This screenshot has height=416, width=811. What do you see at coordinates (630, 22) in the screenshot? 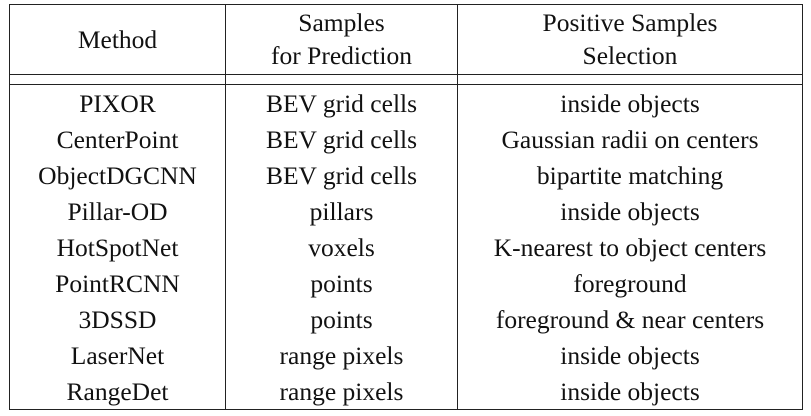
I see `header-positive-line1: Positive Samples` at bounding box center [630, 22].